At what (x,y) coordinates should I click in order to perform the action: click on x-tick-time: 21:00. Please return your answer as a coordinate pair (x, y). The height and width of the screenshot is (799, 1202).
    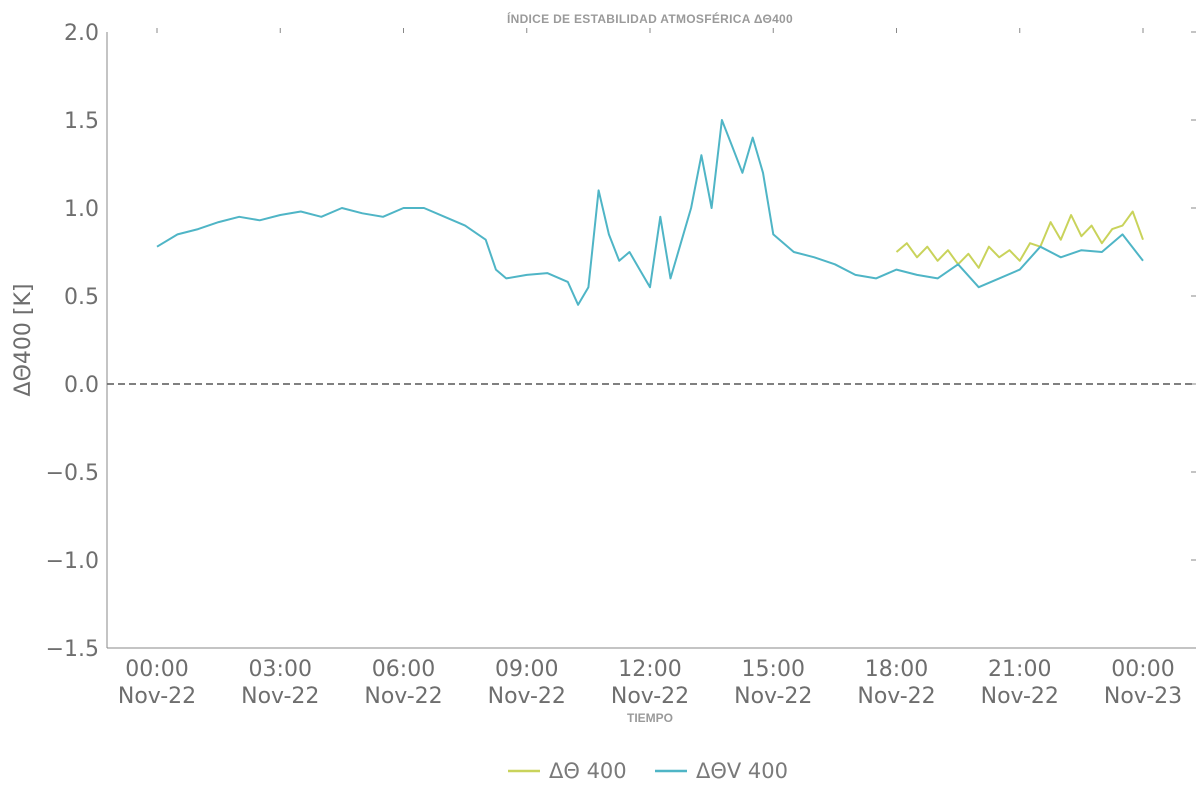
    Looking at the image, I should click on (1019, 669).